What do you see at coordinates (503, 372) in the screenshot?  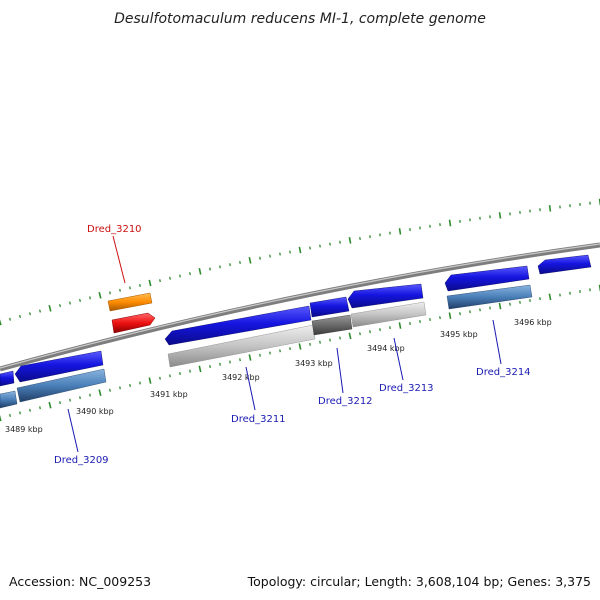 I see `gene-label-dred-3214: Dred_3214` at bounding box center [503, 372].